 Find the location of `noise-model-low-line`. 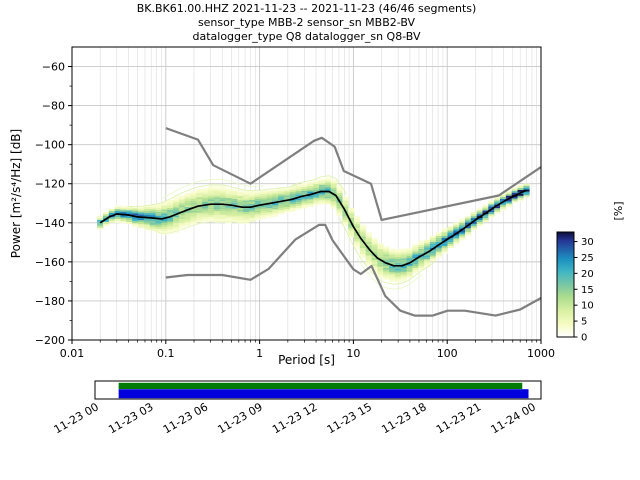

noise-model-low-line is located at coordinates (353, 270).